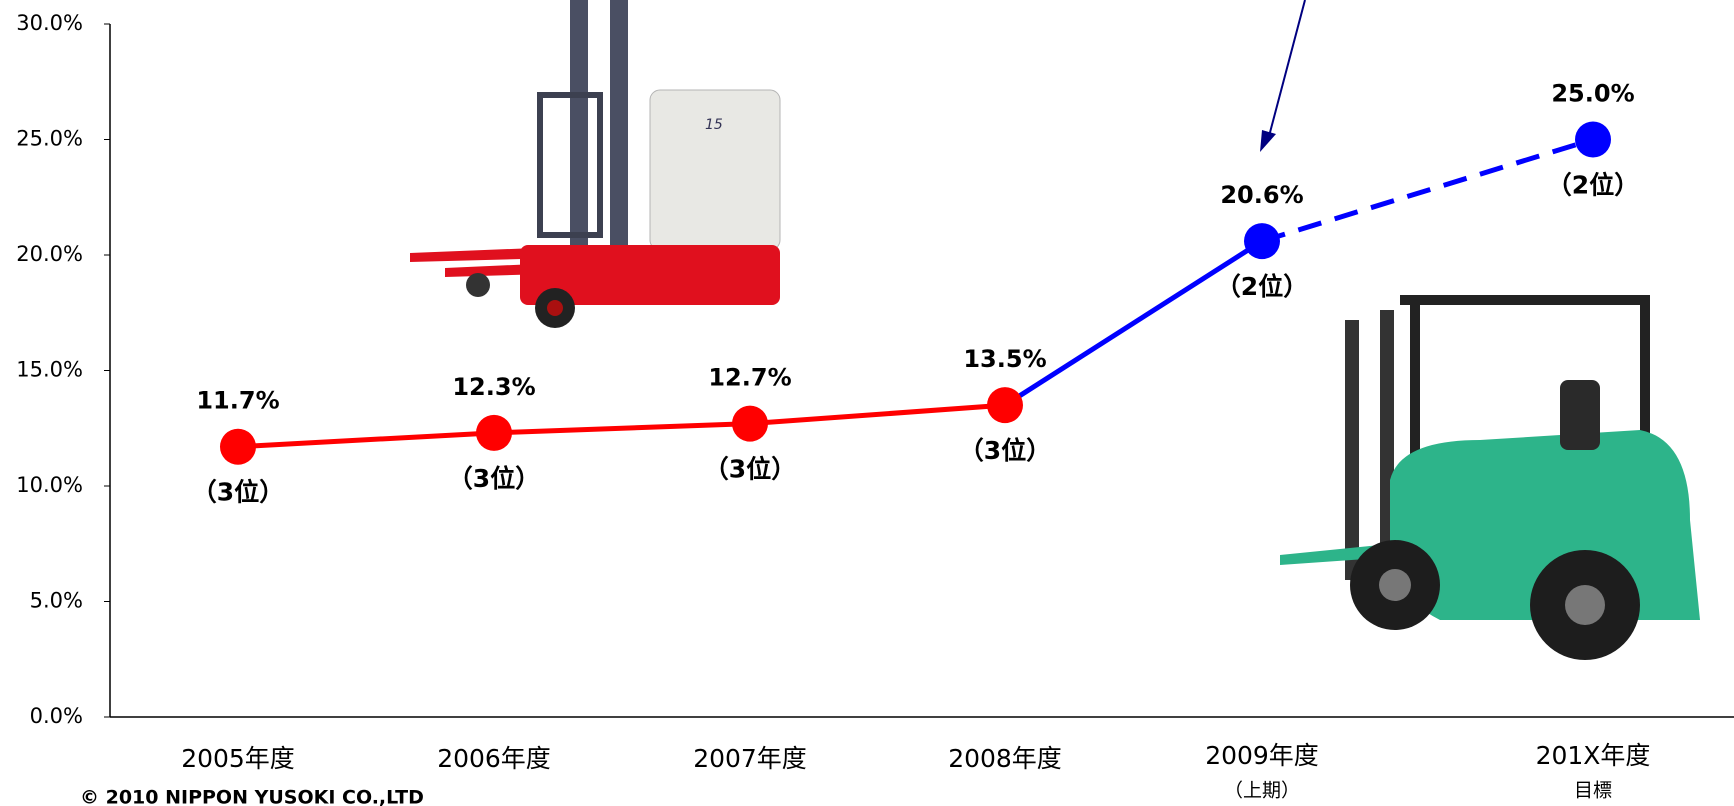  Describe the element at coordinates (1262, 755) in the screenshot. I see `x-tick-label: 2009年度` at that location.